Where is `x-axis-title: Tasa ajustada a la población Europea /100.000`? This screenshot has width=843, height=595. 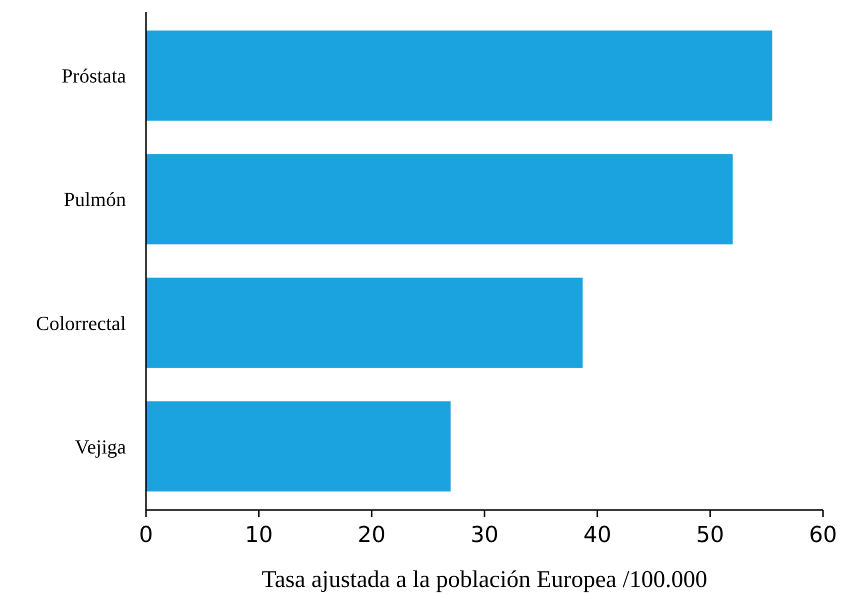 x-axis-title: Tasa ajustada a la población Europea /100.000 is located at coordinates (485, 580).